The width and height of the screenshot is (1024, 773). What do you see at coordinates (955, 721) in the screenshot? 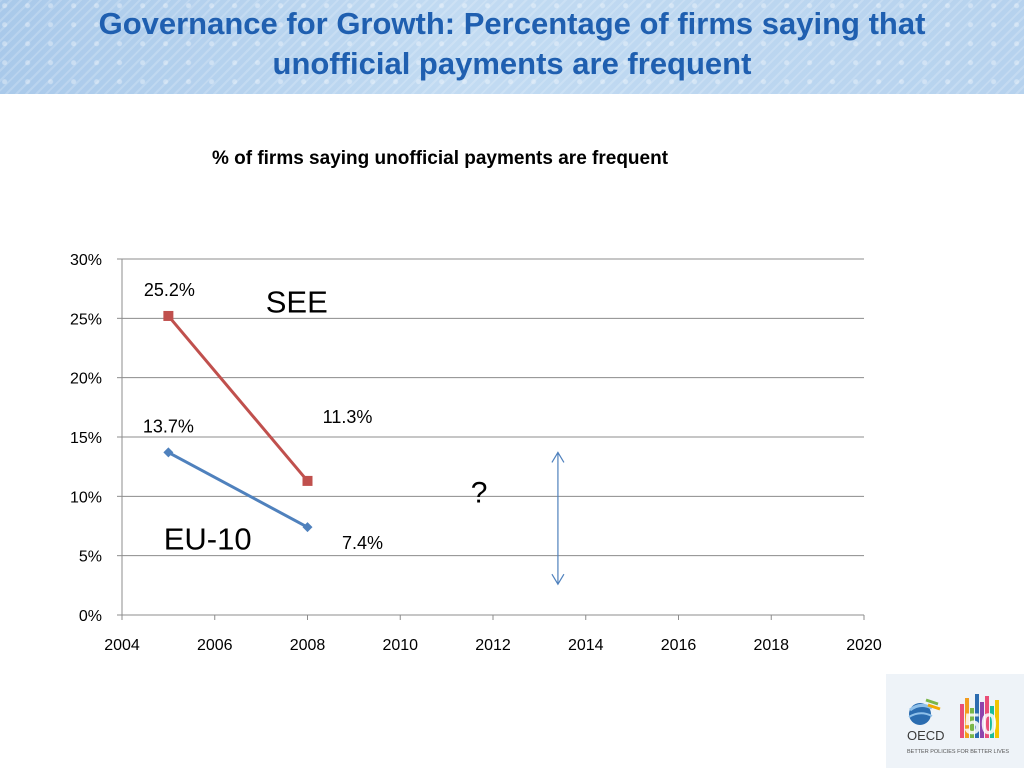
I see `oecd-logo: OECD 50 BETTER POLICIES FOR BETTER LIVES` at bounding box center [955, 721].